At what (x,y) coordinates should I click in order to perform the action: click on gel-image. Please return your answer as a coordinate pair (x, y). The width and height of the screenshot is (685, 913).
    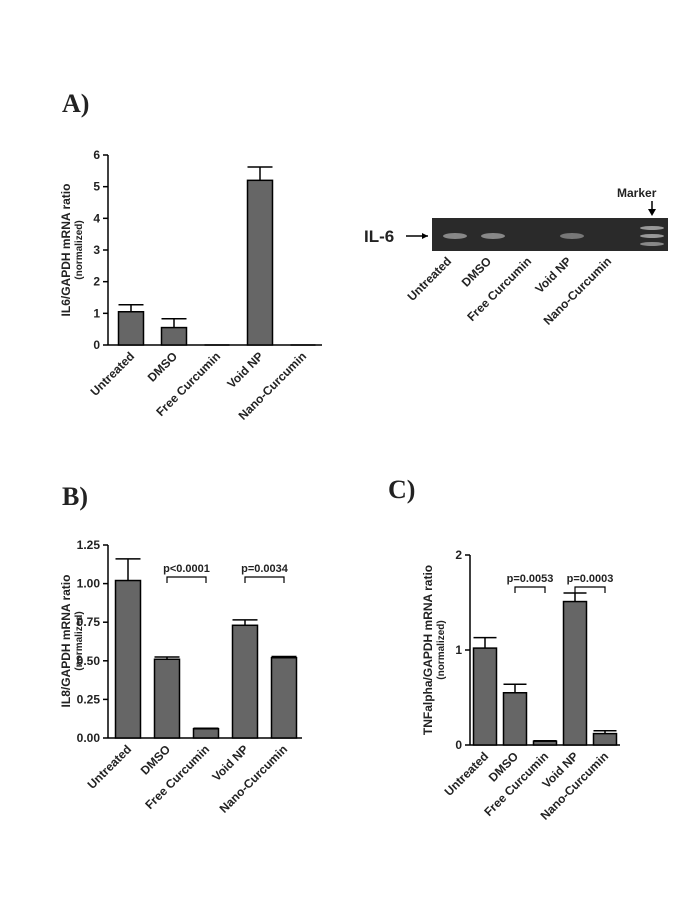
    Looking at the image, I should click on (550, 234).